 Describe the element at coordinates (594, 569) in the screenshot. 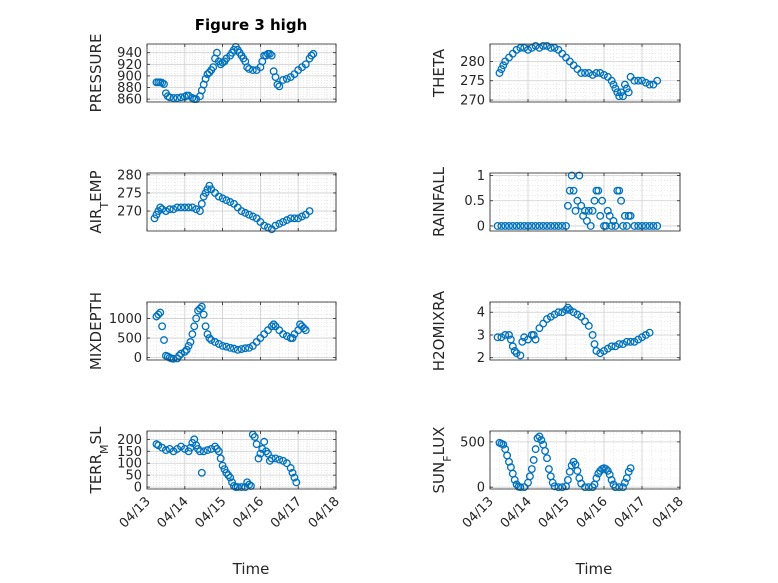

I see `x-axis-label-right: Time` at that location.